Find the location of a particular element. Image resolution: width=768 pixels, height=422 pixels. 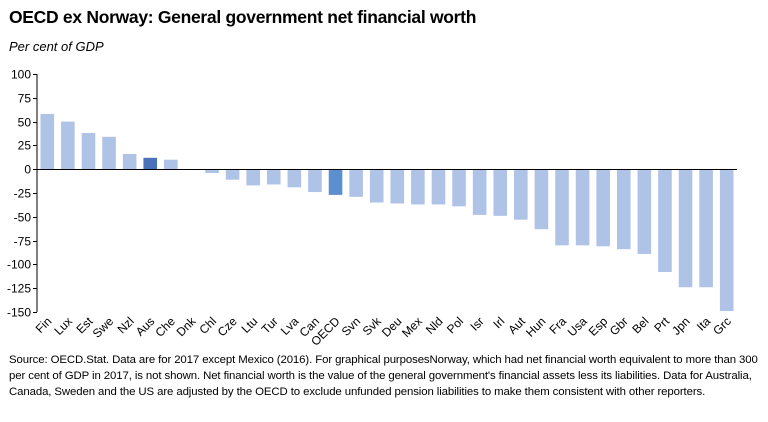

y-tick-label: -25 is located at coordinates (23, 194).